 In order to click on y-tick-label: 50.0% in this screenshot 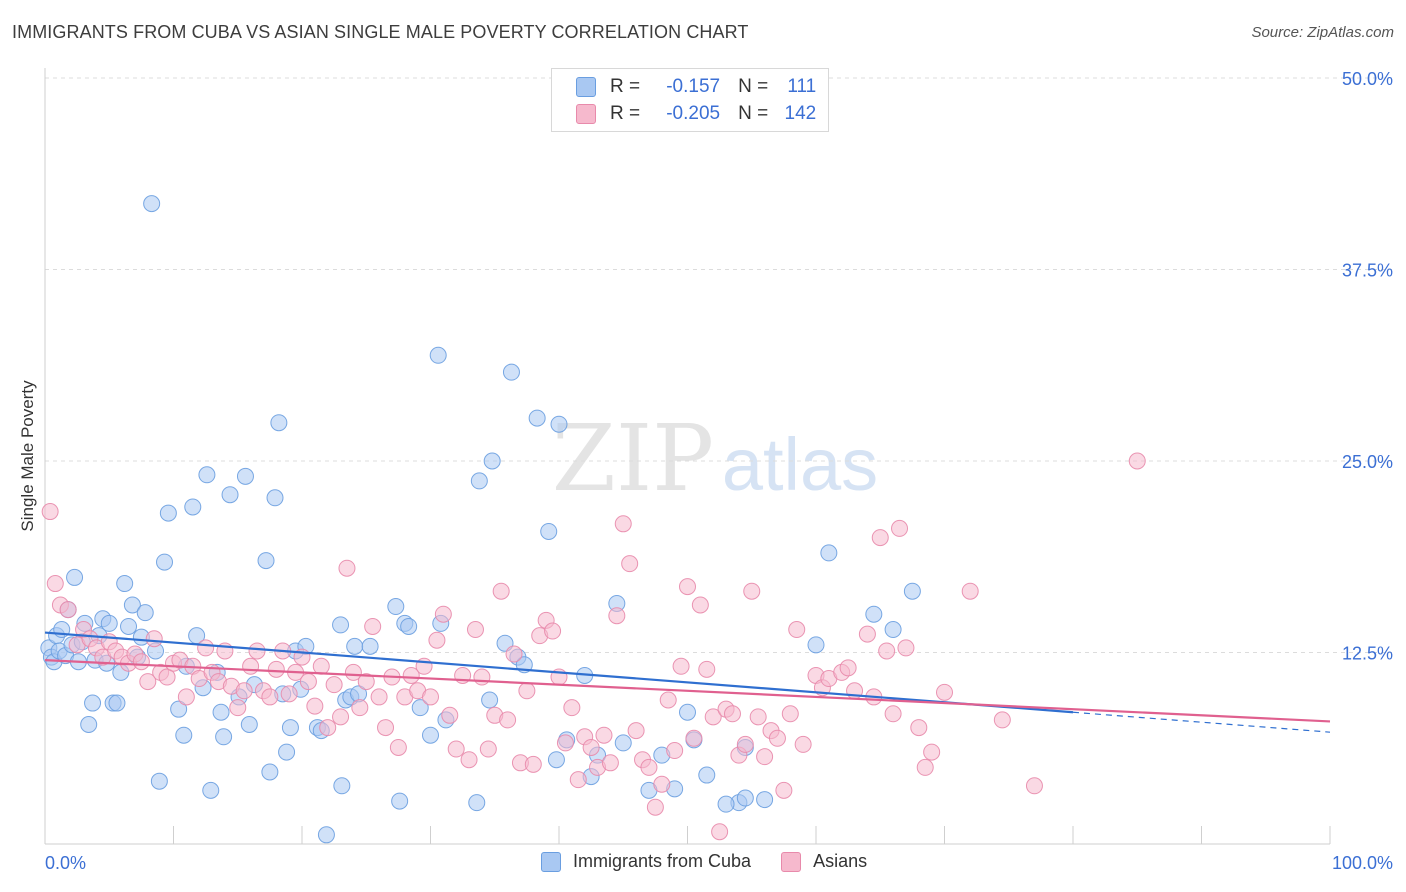, I will do `click(1367, 79)`.